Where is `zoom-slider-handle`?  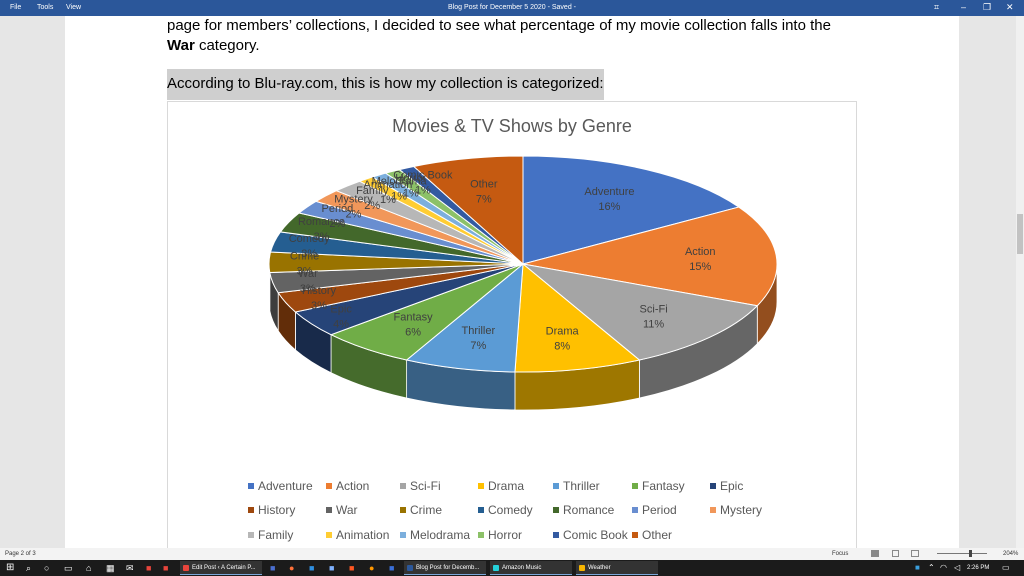 zoom-slider-handle is located at coordinates (970, 553).